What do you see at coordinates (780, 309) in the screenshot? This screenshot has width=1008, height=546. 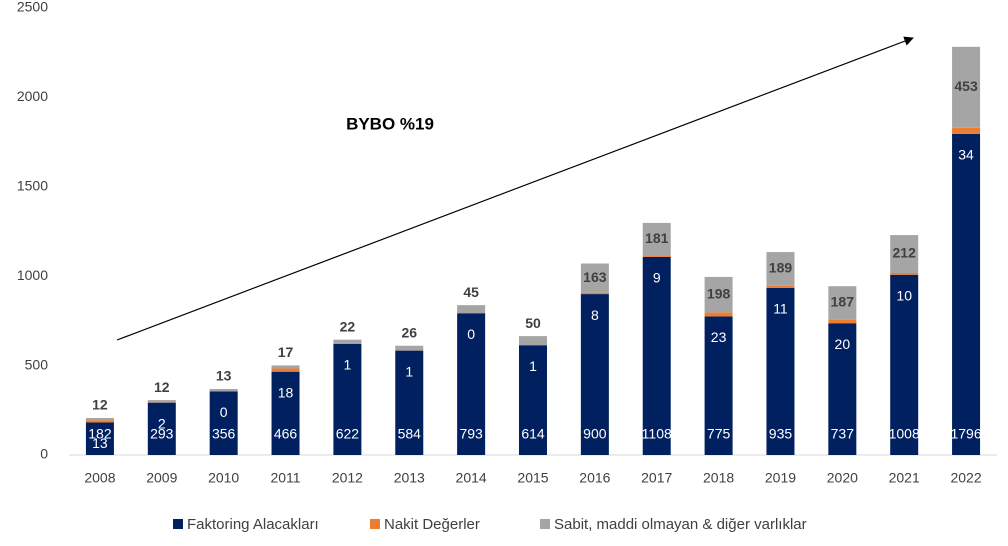 I see `data-label: 11` at bounding box center [780, 309].